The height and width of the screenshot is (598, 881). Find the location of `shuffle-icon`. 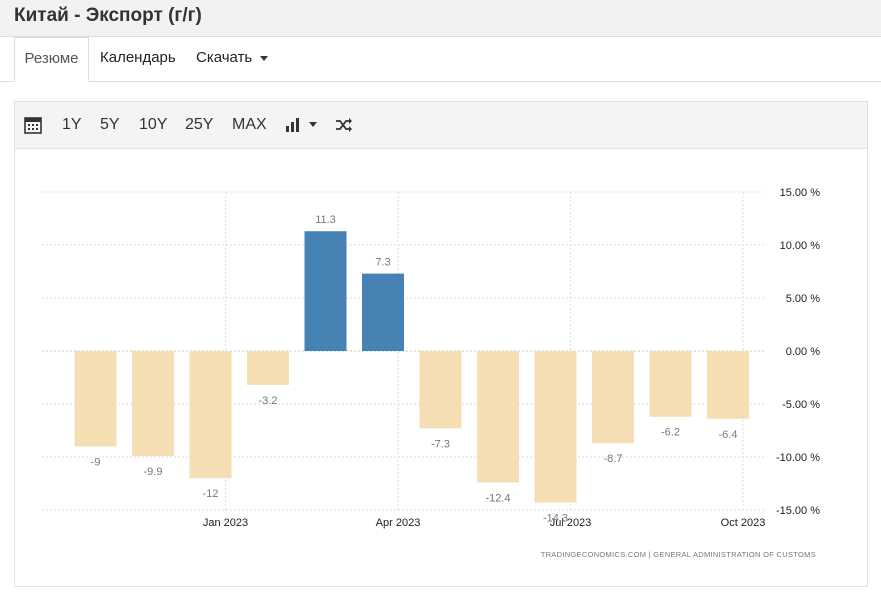

shuffle-icon is located at coordinates (344, 124).